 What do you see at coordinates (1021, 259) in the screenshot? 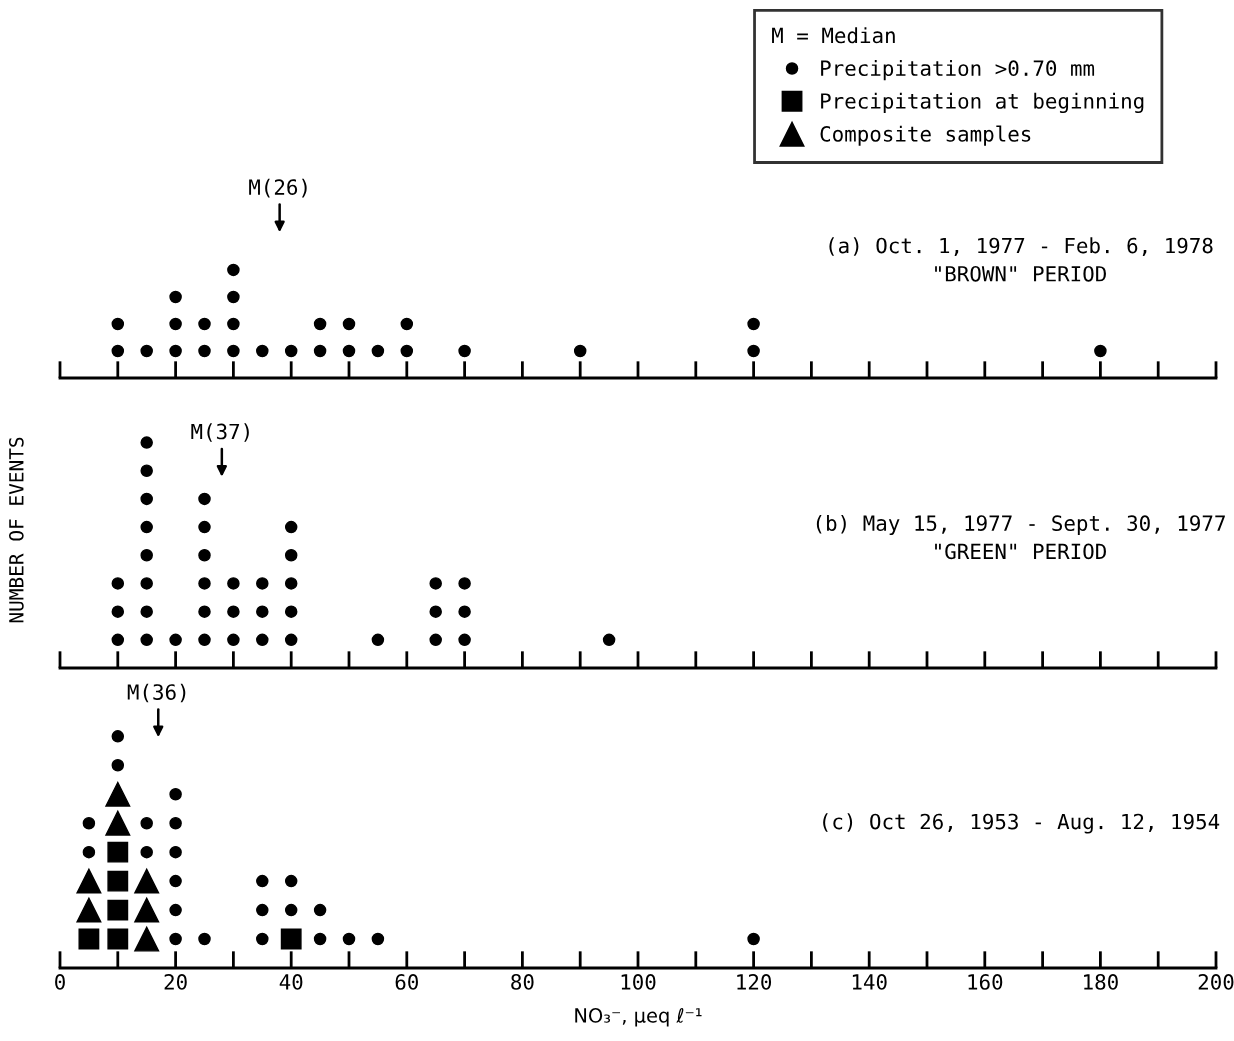
I see `chart-title: (a) Oct. 1, 1977 - Feb. 6, 1978 "BROWN" PERIOD` at bounding box center [1021, 259].